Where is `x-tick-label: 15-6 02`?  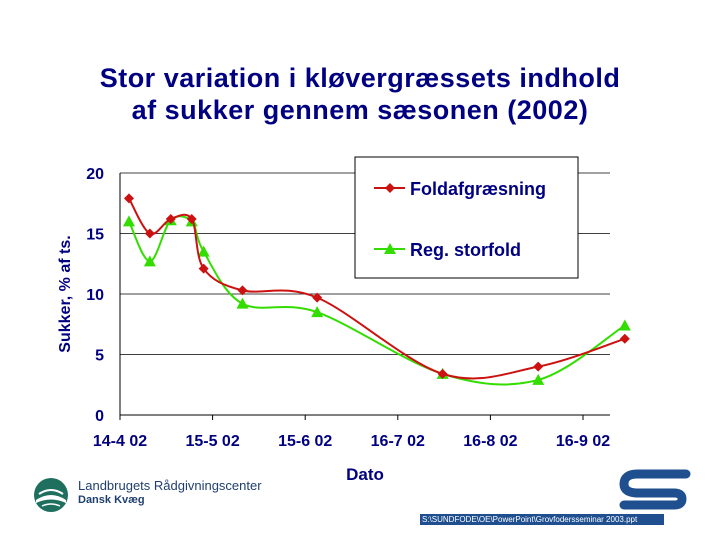
x-tick-label: 15-6 02 is located at coordinates (305, 441).